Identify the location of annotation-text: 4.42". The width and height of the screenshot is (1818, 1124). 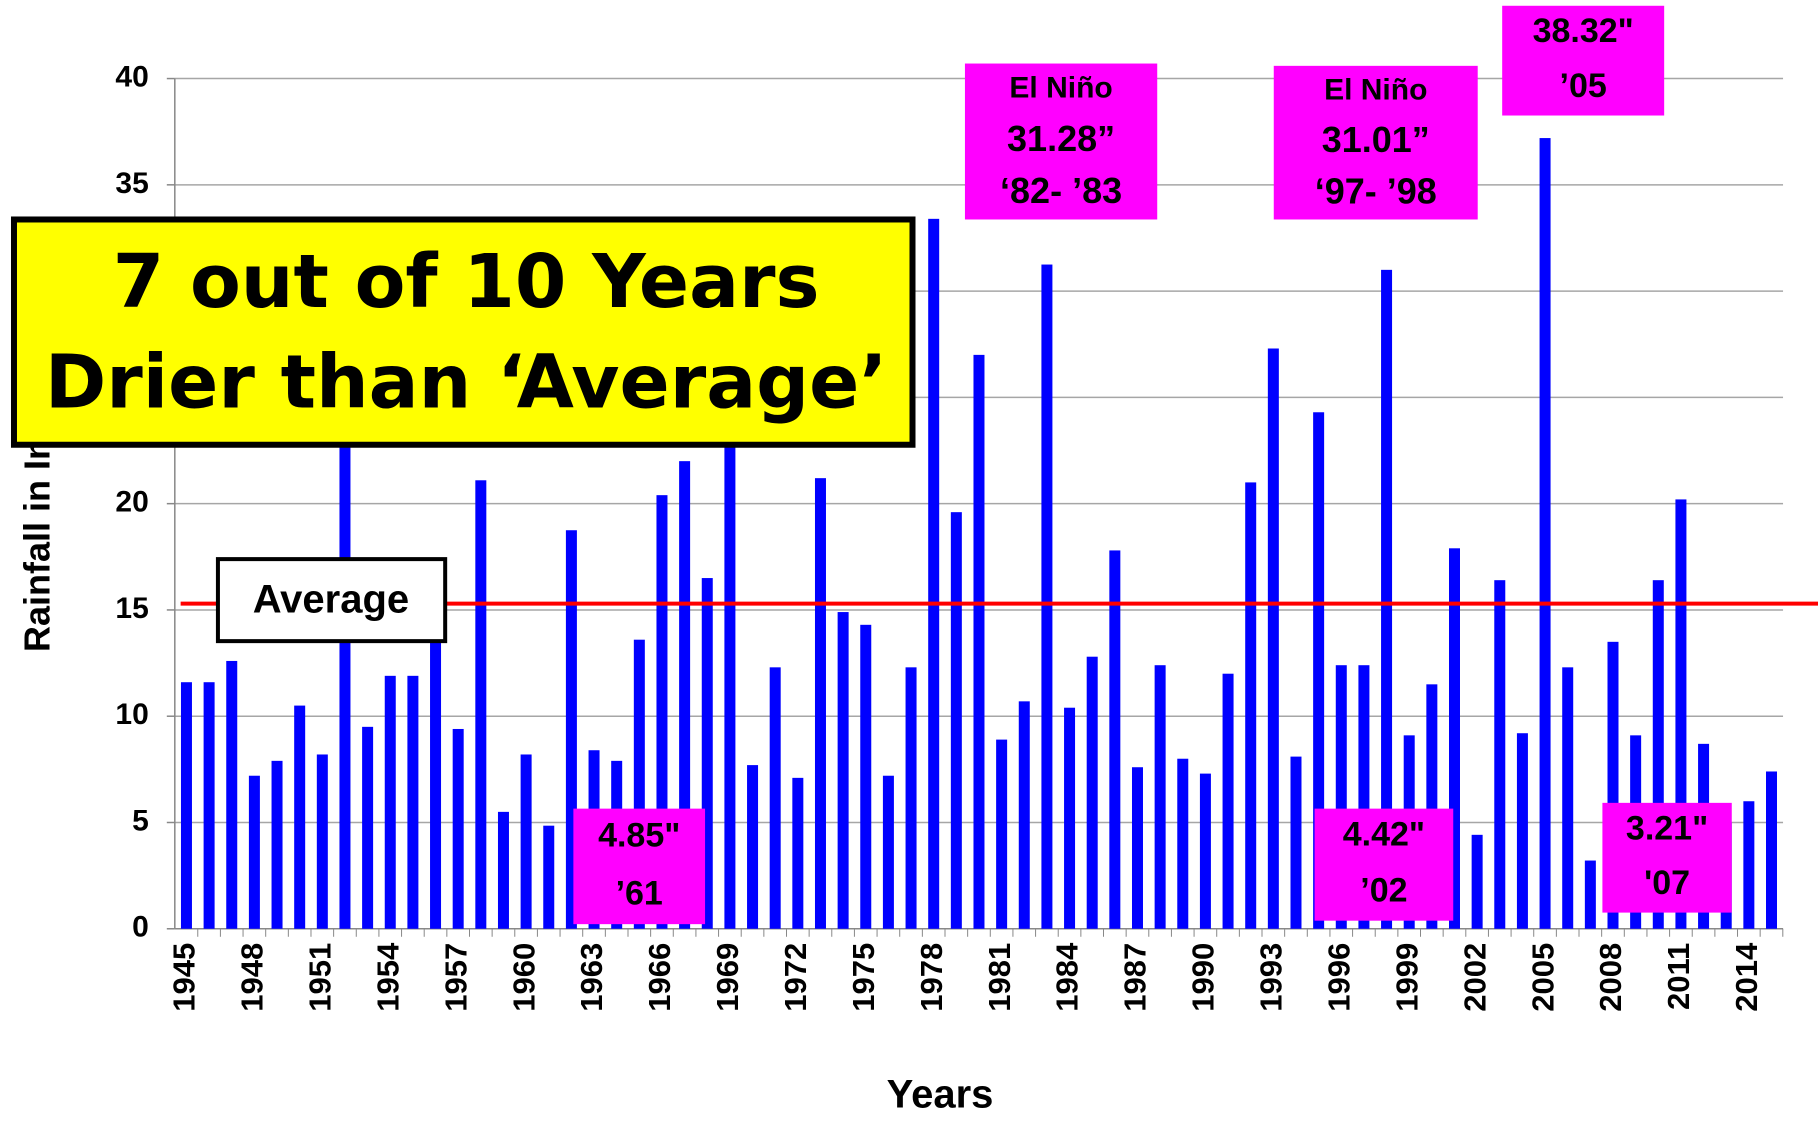
(1384, 835).